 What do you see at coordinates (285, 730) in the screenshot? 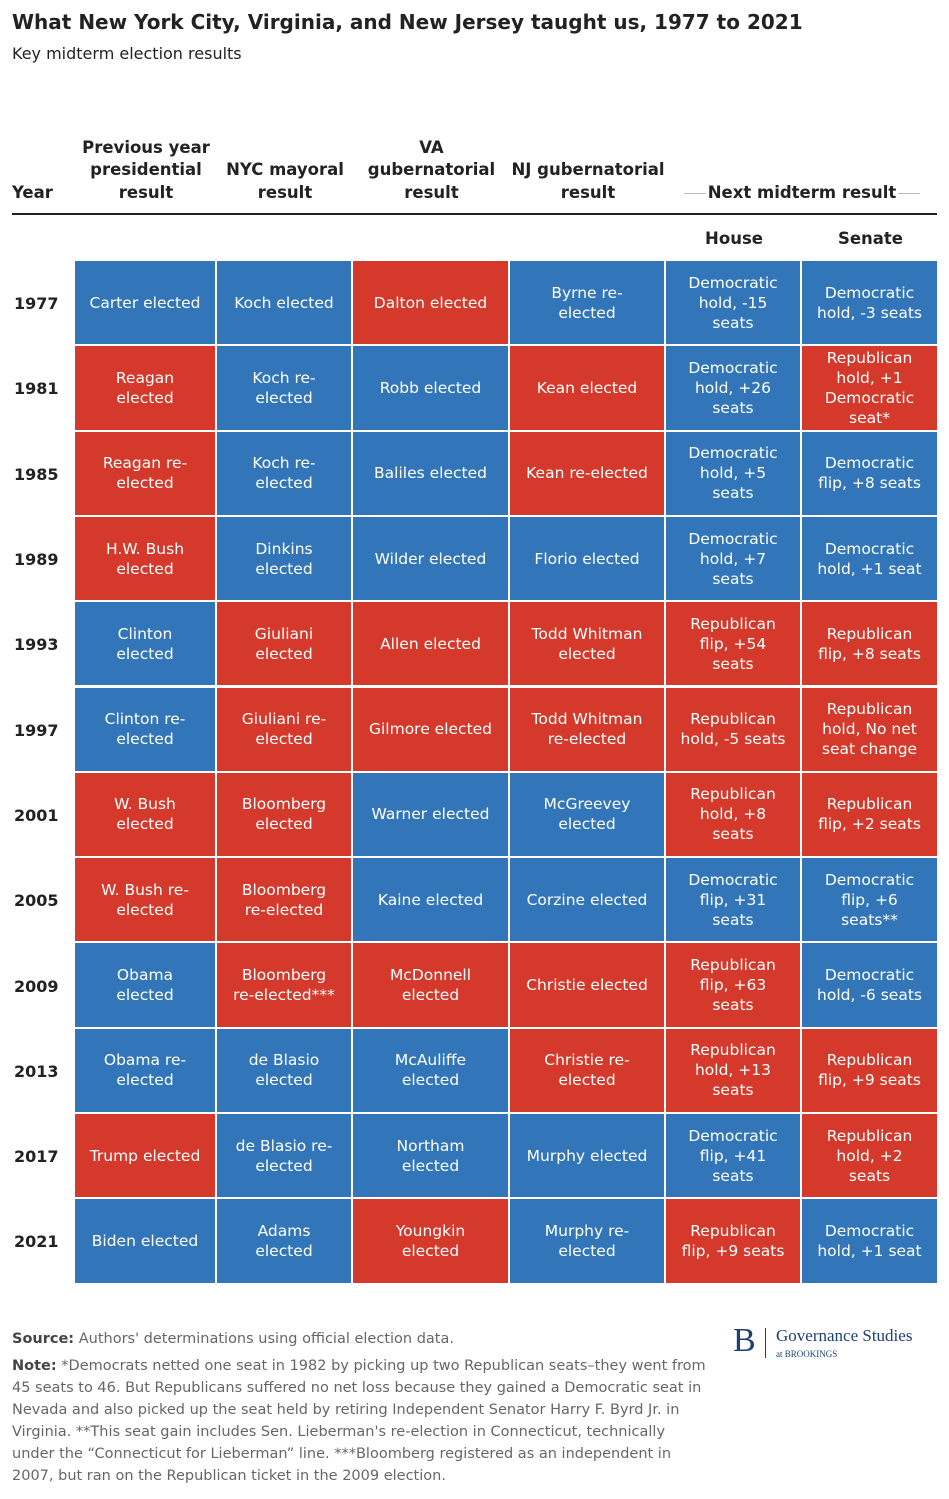
I see `result-cell: Giuliani re-elected` at bounding box center [285, 730].